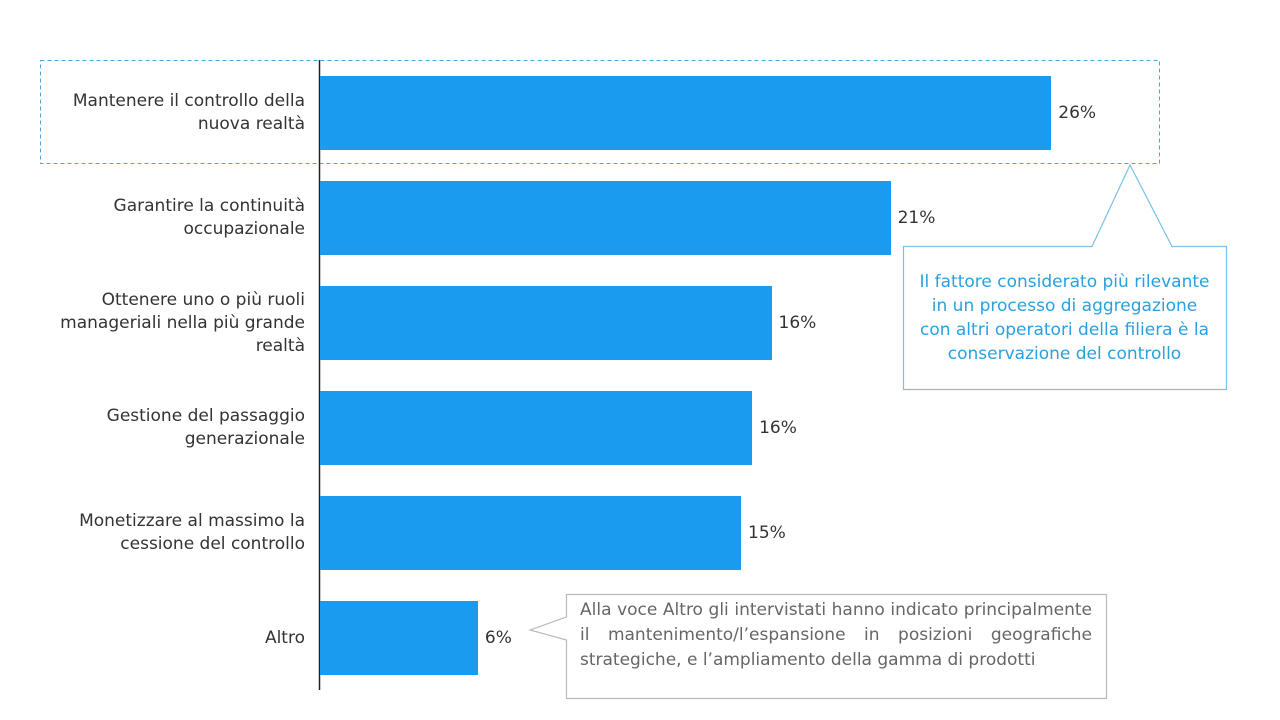 This screenshot has height=720, width=1280. What do you see at coordinates (284, 637) in the screenshot?
I see `category-label: Altro` at bounding box center [284, 637].